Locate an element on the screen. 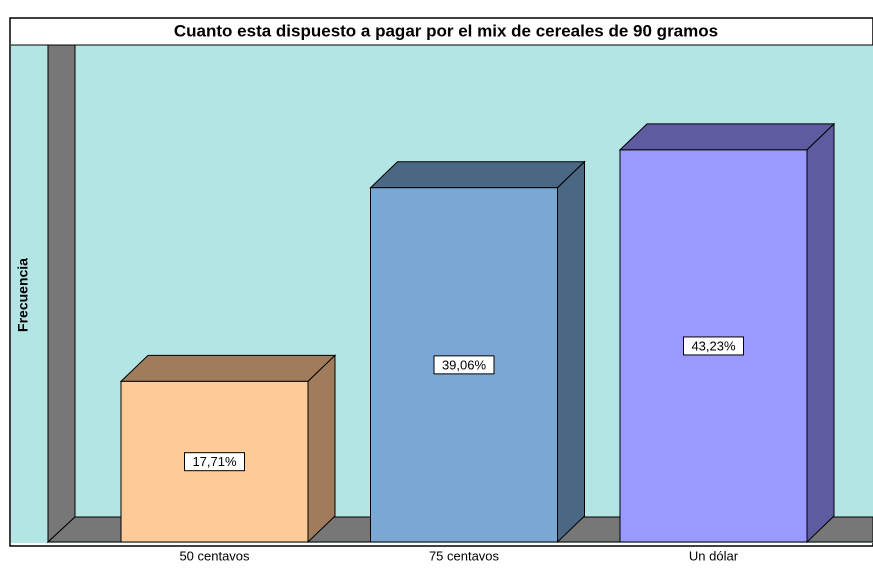 This screenshot has width=873, height=569. data-label: 43,23% is located at coordinates (713, 345).